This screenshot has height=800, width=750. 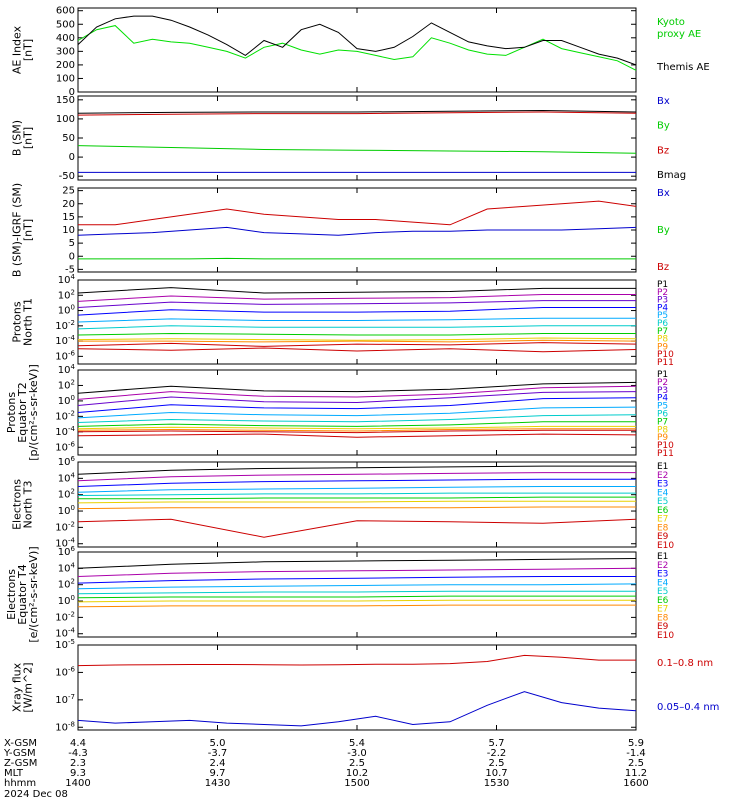 What do you see at coordinates (357, 773) in the screenshot?
I see `footer-value: 10.2` at bounding box center [357, 773].